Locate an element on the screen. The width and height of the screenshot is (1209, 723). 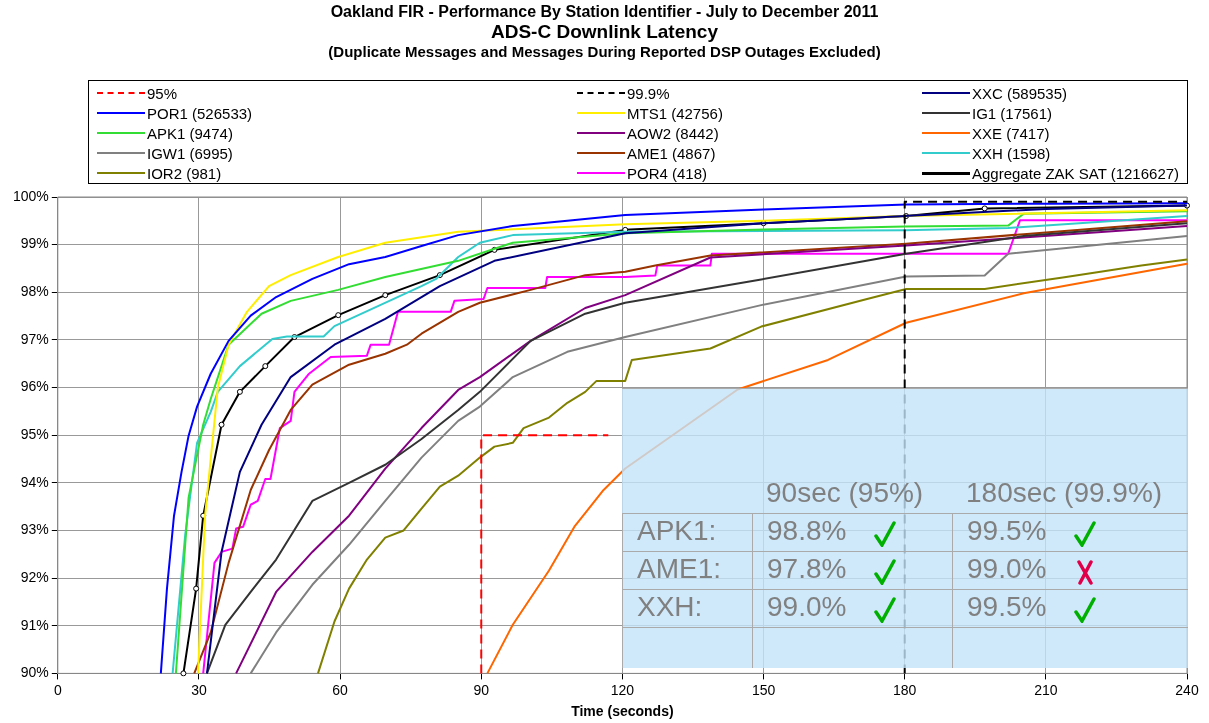
x-tick-label: 60 is located at coordinates (340, 689).